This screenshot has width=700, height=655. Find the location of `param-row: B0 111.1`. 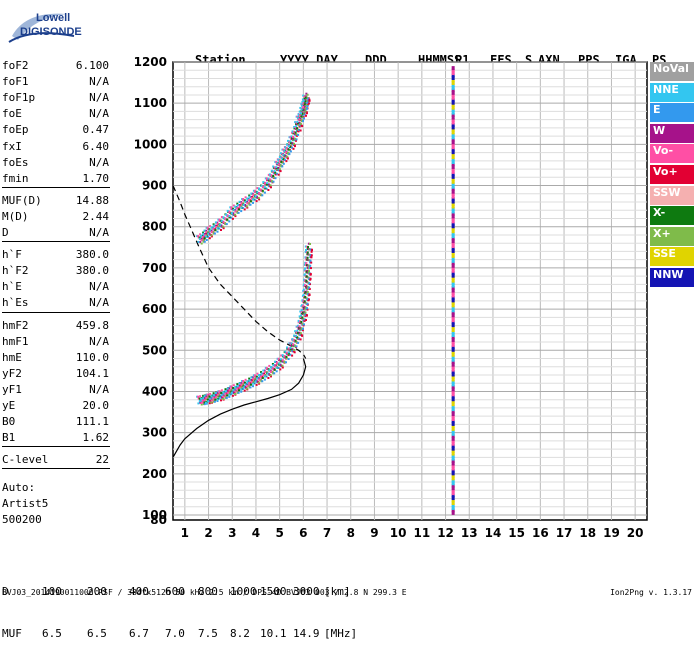

param-row: B0 111.1 is located at coordinates (55, 421).